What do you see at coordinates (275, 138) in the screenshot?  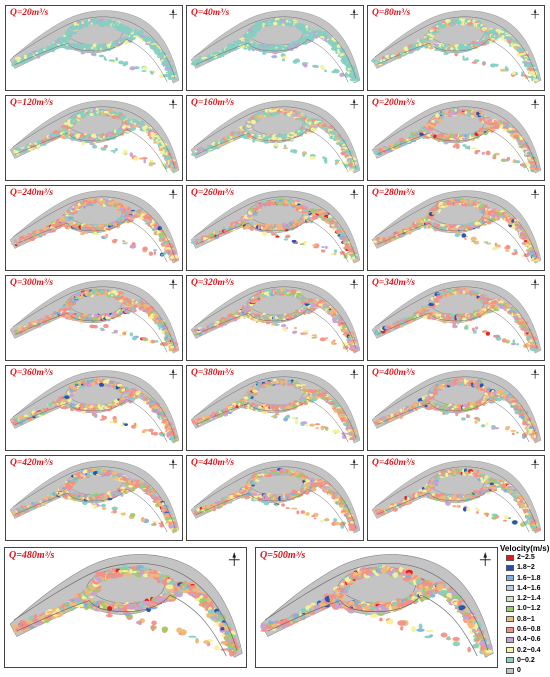 I see `map-panel: Q=160m³/s` at bounding box center [275, 138].